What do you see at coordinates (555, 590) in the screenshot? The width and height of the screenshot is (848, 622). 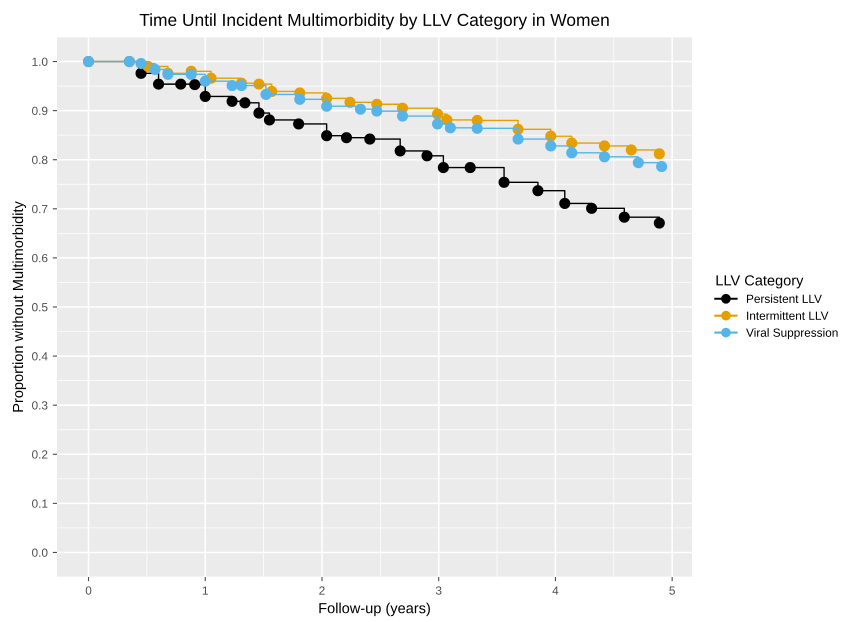 I see `x-tick-label: 4` at bounding box center [555, 590].